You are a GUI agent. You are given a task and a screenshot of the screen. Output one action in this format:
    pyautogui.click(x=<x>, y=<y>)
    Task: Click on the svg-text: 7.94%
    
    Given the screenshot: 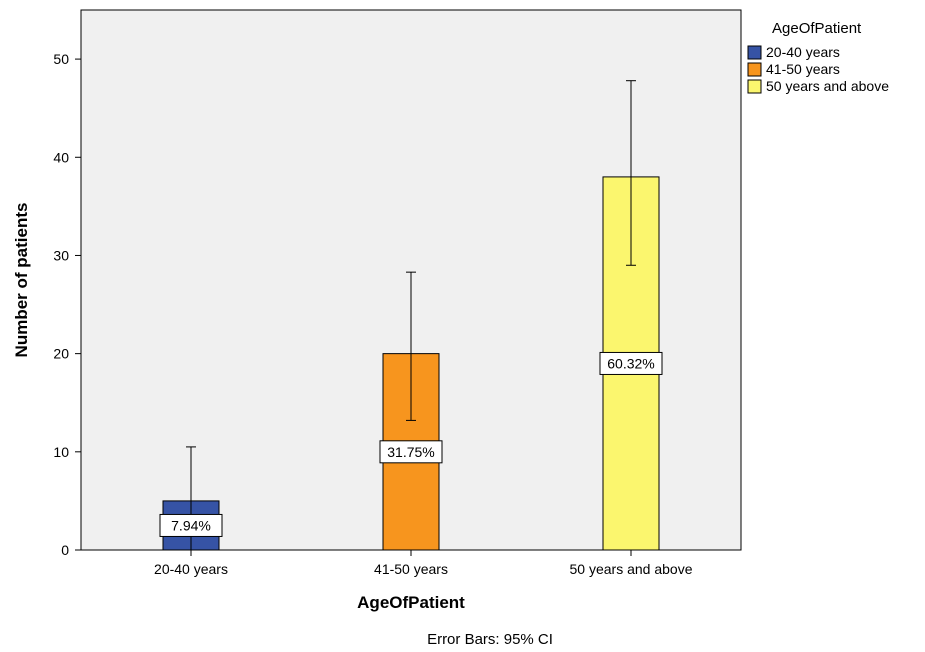 What is the action you would take?
    pyautogui.click(x=191, y=525)
    